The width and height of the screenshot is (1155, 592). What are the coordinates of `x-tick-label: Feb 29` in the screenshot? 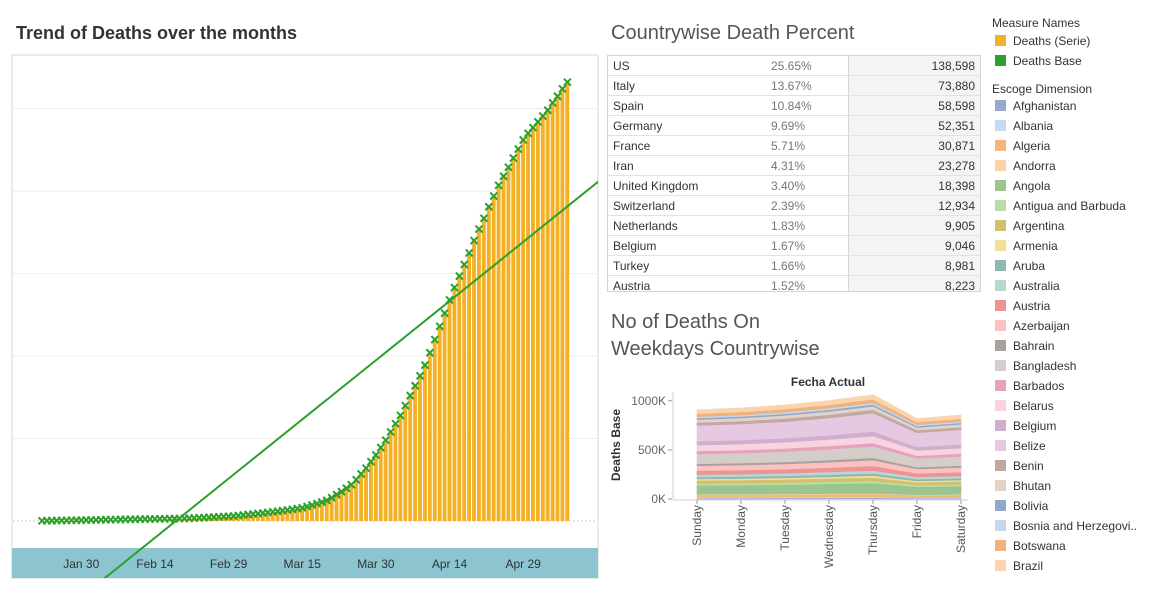 It's located at (229, 564).